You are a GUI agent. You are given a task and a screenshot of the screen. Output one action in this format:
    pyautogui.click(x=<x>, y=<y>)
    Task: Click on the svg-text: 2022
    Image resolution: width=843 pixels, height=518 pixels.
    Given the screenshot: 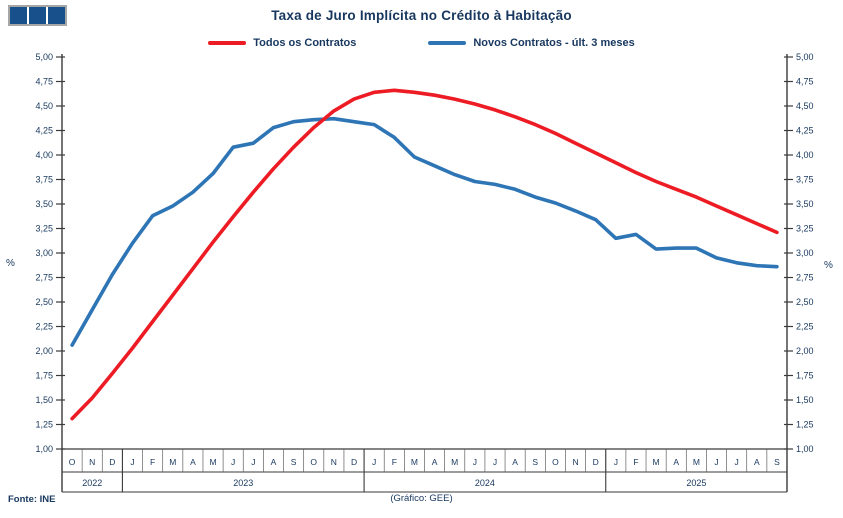 What is the action you would take?
    pyautogui.click(x=92, y=483)
    